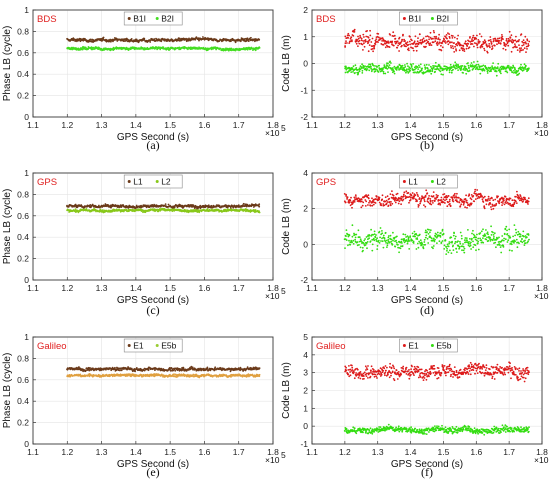  I want to click on x-tick-label: 1.7, so click(239, 288).